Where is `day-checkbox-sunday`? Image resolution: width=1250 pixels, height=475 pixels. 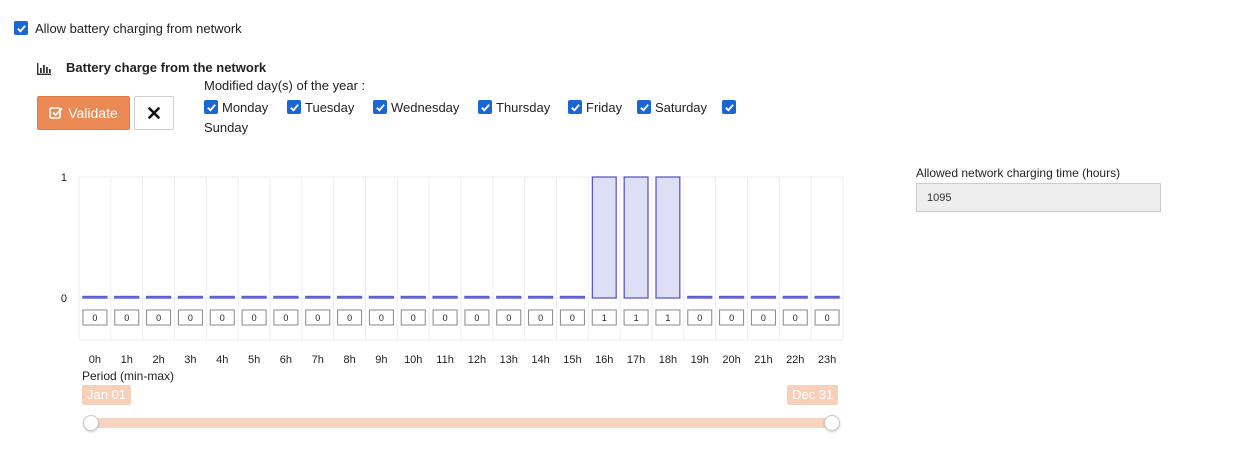
day-checkbox-sunday is located at coordinates (729, 107).